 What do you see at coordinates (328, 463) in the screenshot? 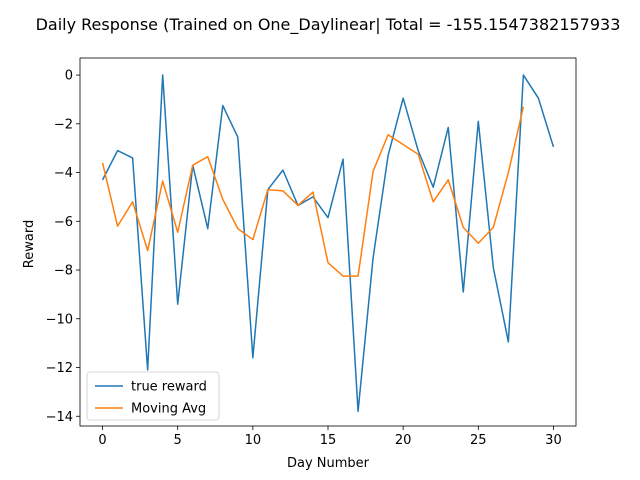
I see `x-axis-label: Day Number` at bounding box center [328, 463].